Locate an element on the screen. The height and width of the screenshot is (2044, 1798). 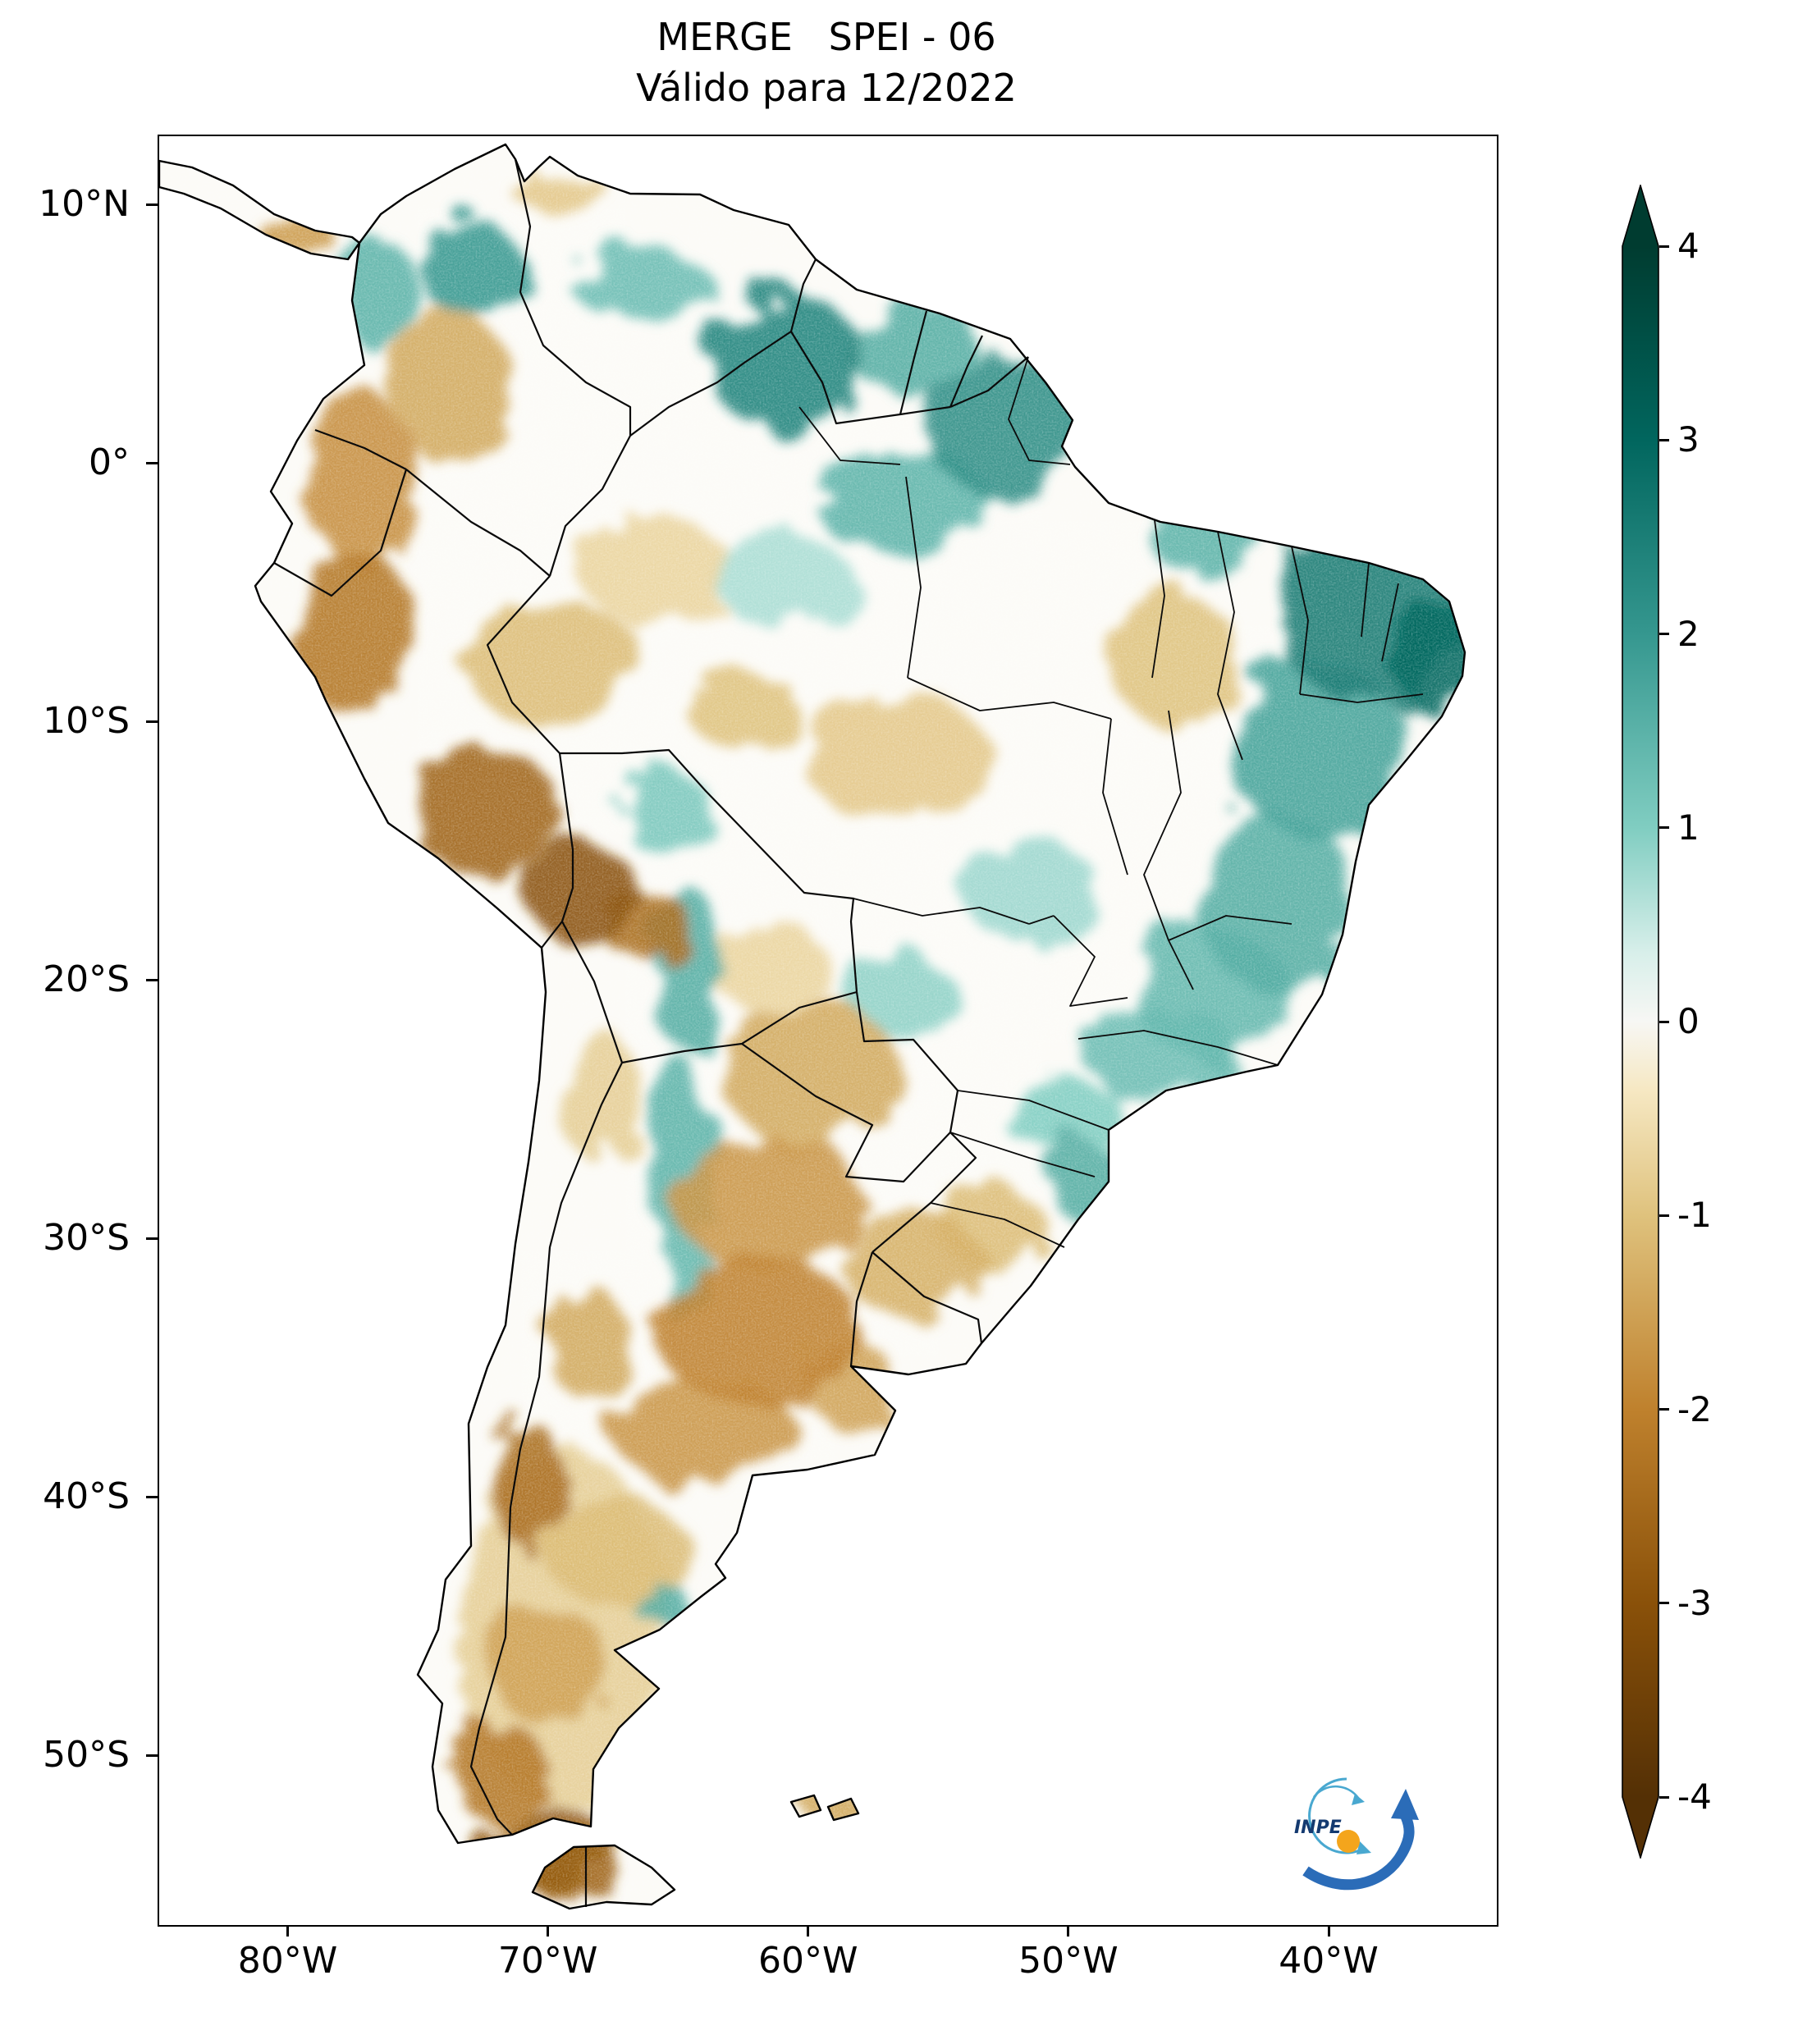
y-axis-tick-label: 10°S is located at coordinates (86, 721).